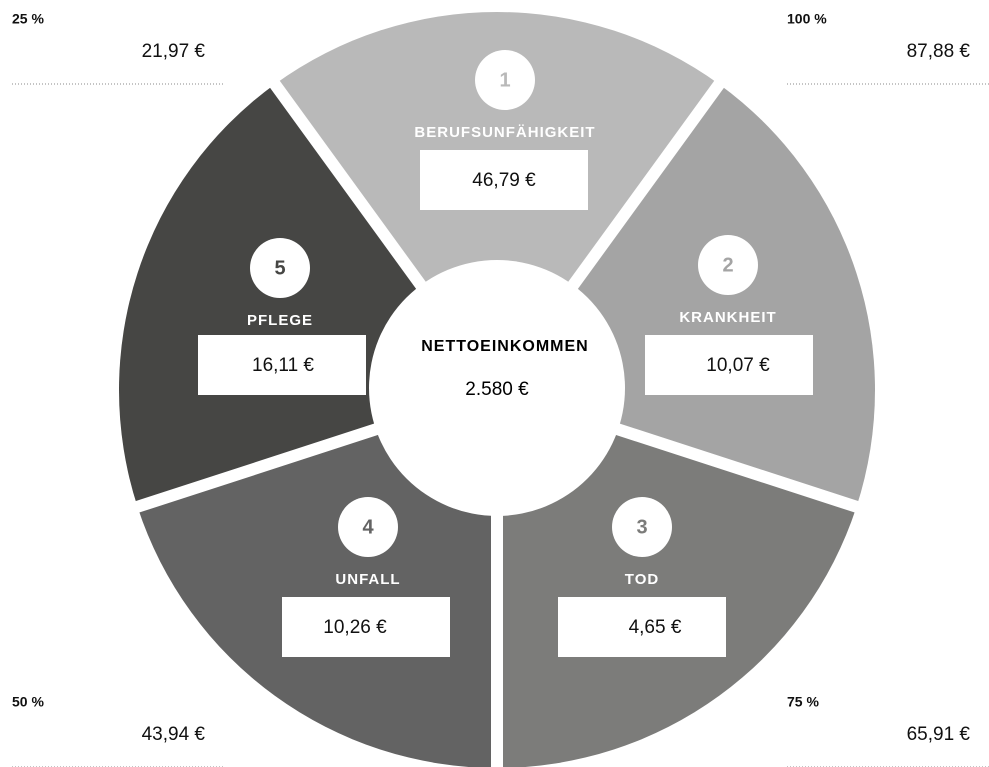 The width and height of the screenshot is (989, 767). I want to click on segment-number: 3, so click(641, 527).